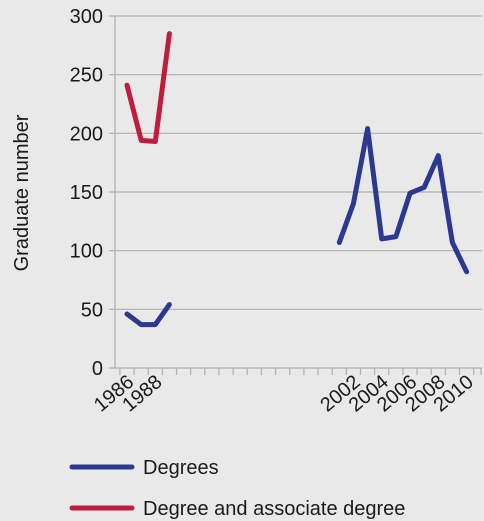  Describe the element at coordinates (92, 310) in the screenshot. I see `y-tick-label: 50` at that location.